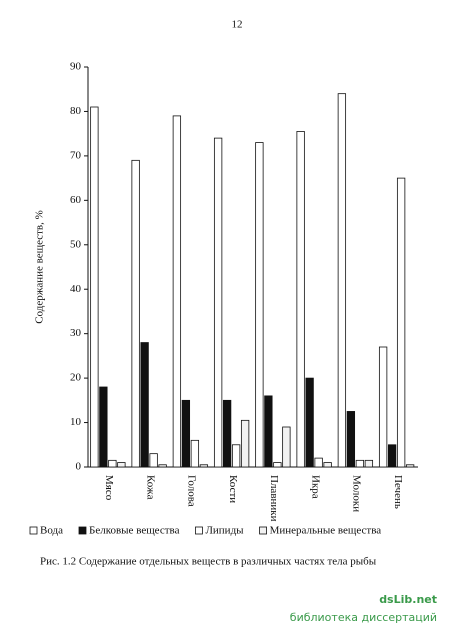 Image resolution: width=450 pixels, height=636 pixels. What do you see at coordinates (274, 498) in the screenshot?
I see `x-tick-label: Плавники` at bounding box center [274, 498].